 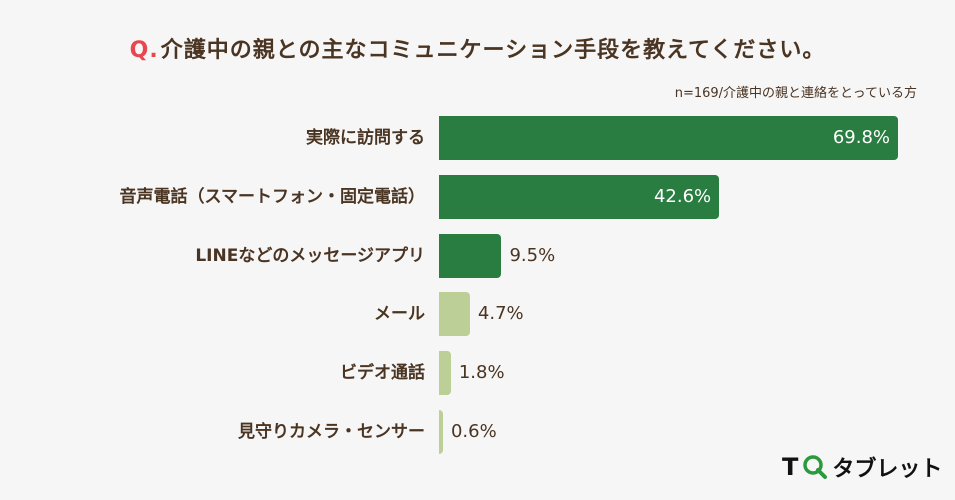 What do you see at coordinates (481, 372) in the screenshot?
I see `bar-value: 1.8%` at bounding box center [481, 372].